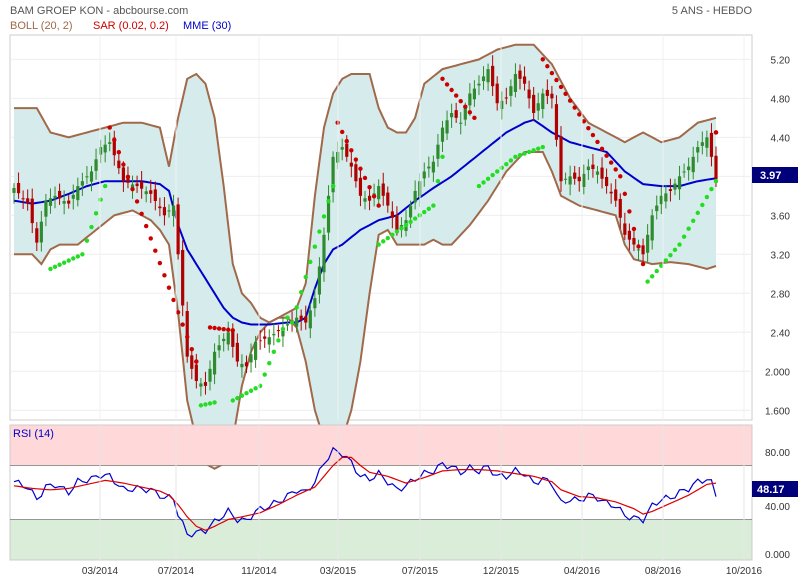 The height and width of the screenshot is (580, 800). Describe the element at coordinates (338, 571) in the screenshot. I see `x-tick-label: 03/2015` at that location.